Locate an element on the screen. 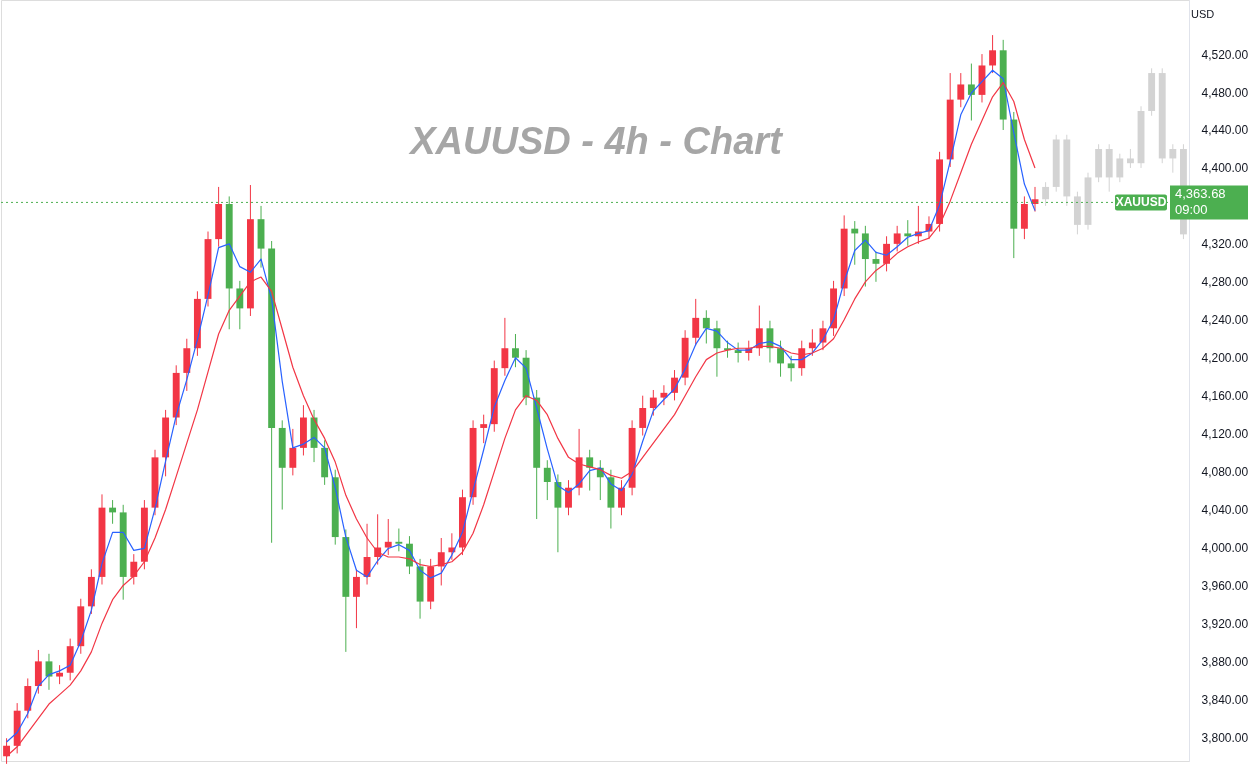 Image resolution: width=1248 pixels, height=765 pixels. y-tick-label: 4,280.00 is located at coordinates (1224, 282).